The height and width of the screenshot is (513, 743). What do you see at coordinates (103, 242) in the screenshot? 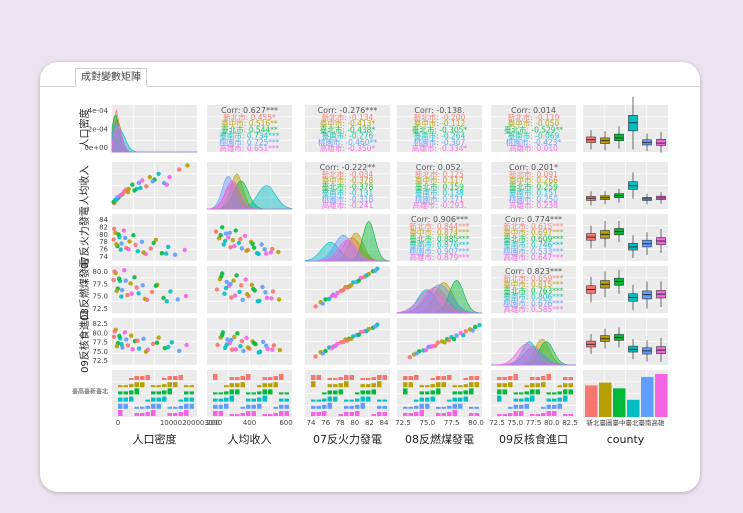
I see `y-tick-label: 78` at bounding box center [103, 242].